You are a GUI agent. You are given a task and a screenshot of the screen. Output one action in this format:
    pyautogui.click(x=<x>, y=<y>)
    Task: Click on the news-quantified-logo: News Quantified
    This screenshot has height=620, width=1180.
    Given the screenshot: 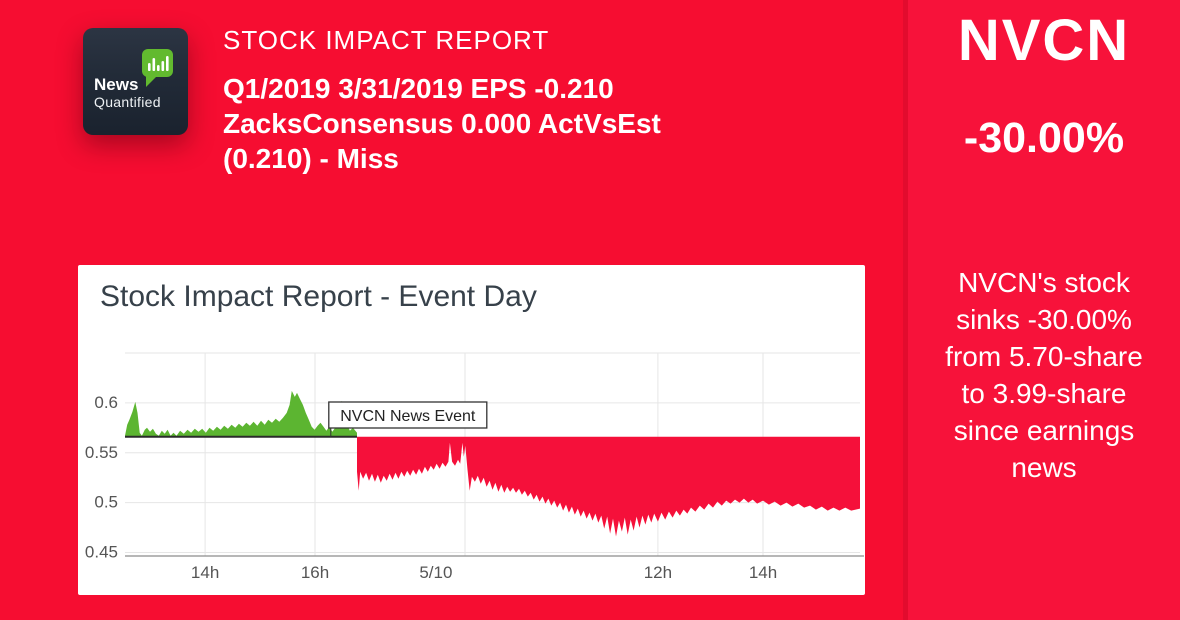 What is the action you would take?
    pyautogui.click(x=135, y=81)
    